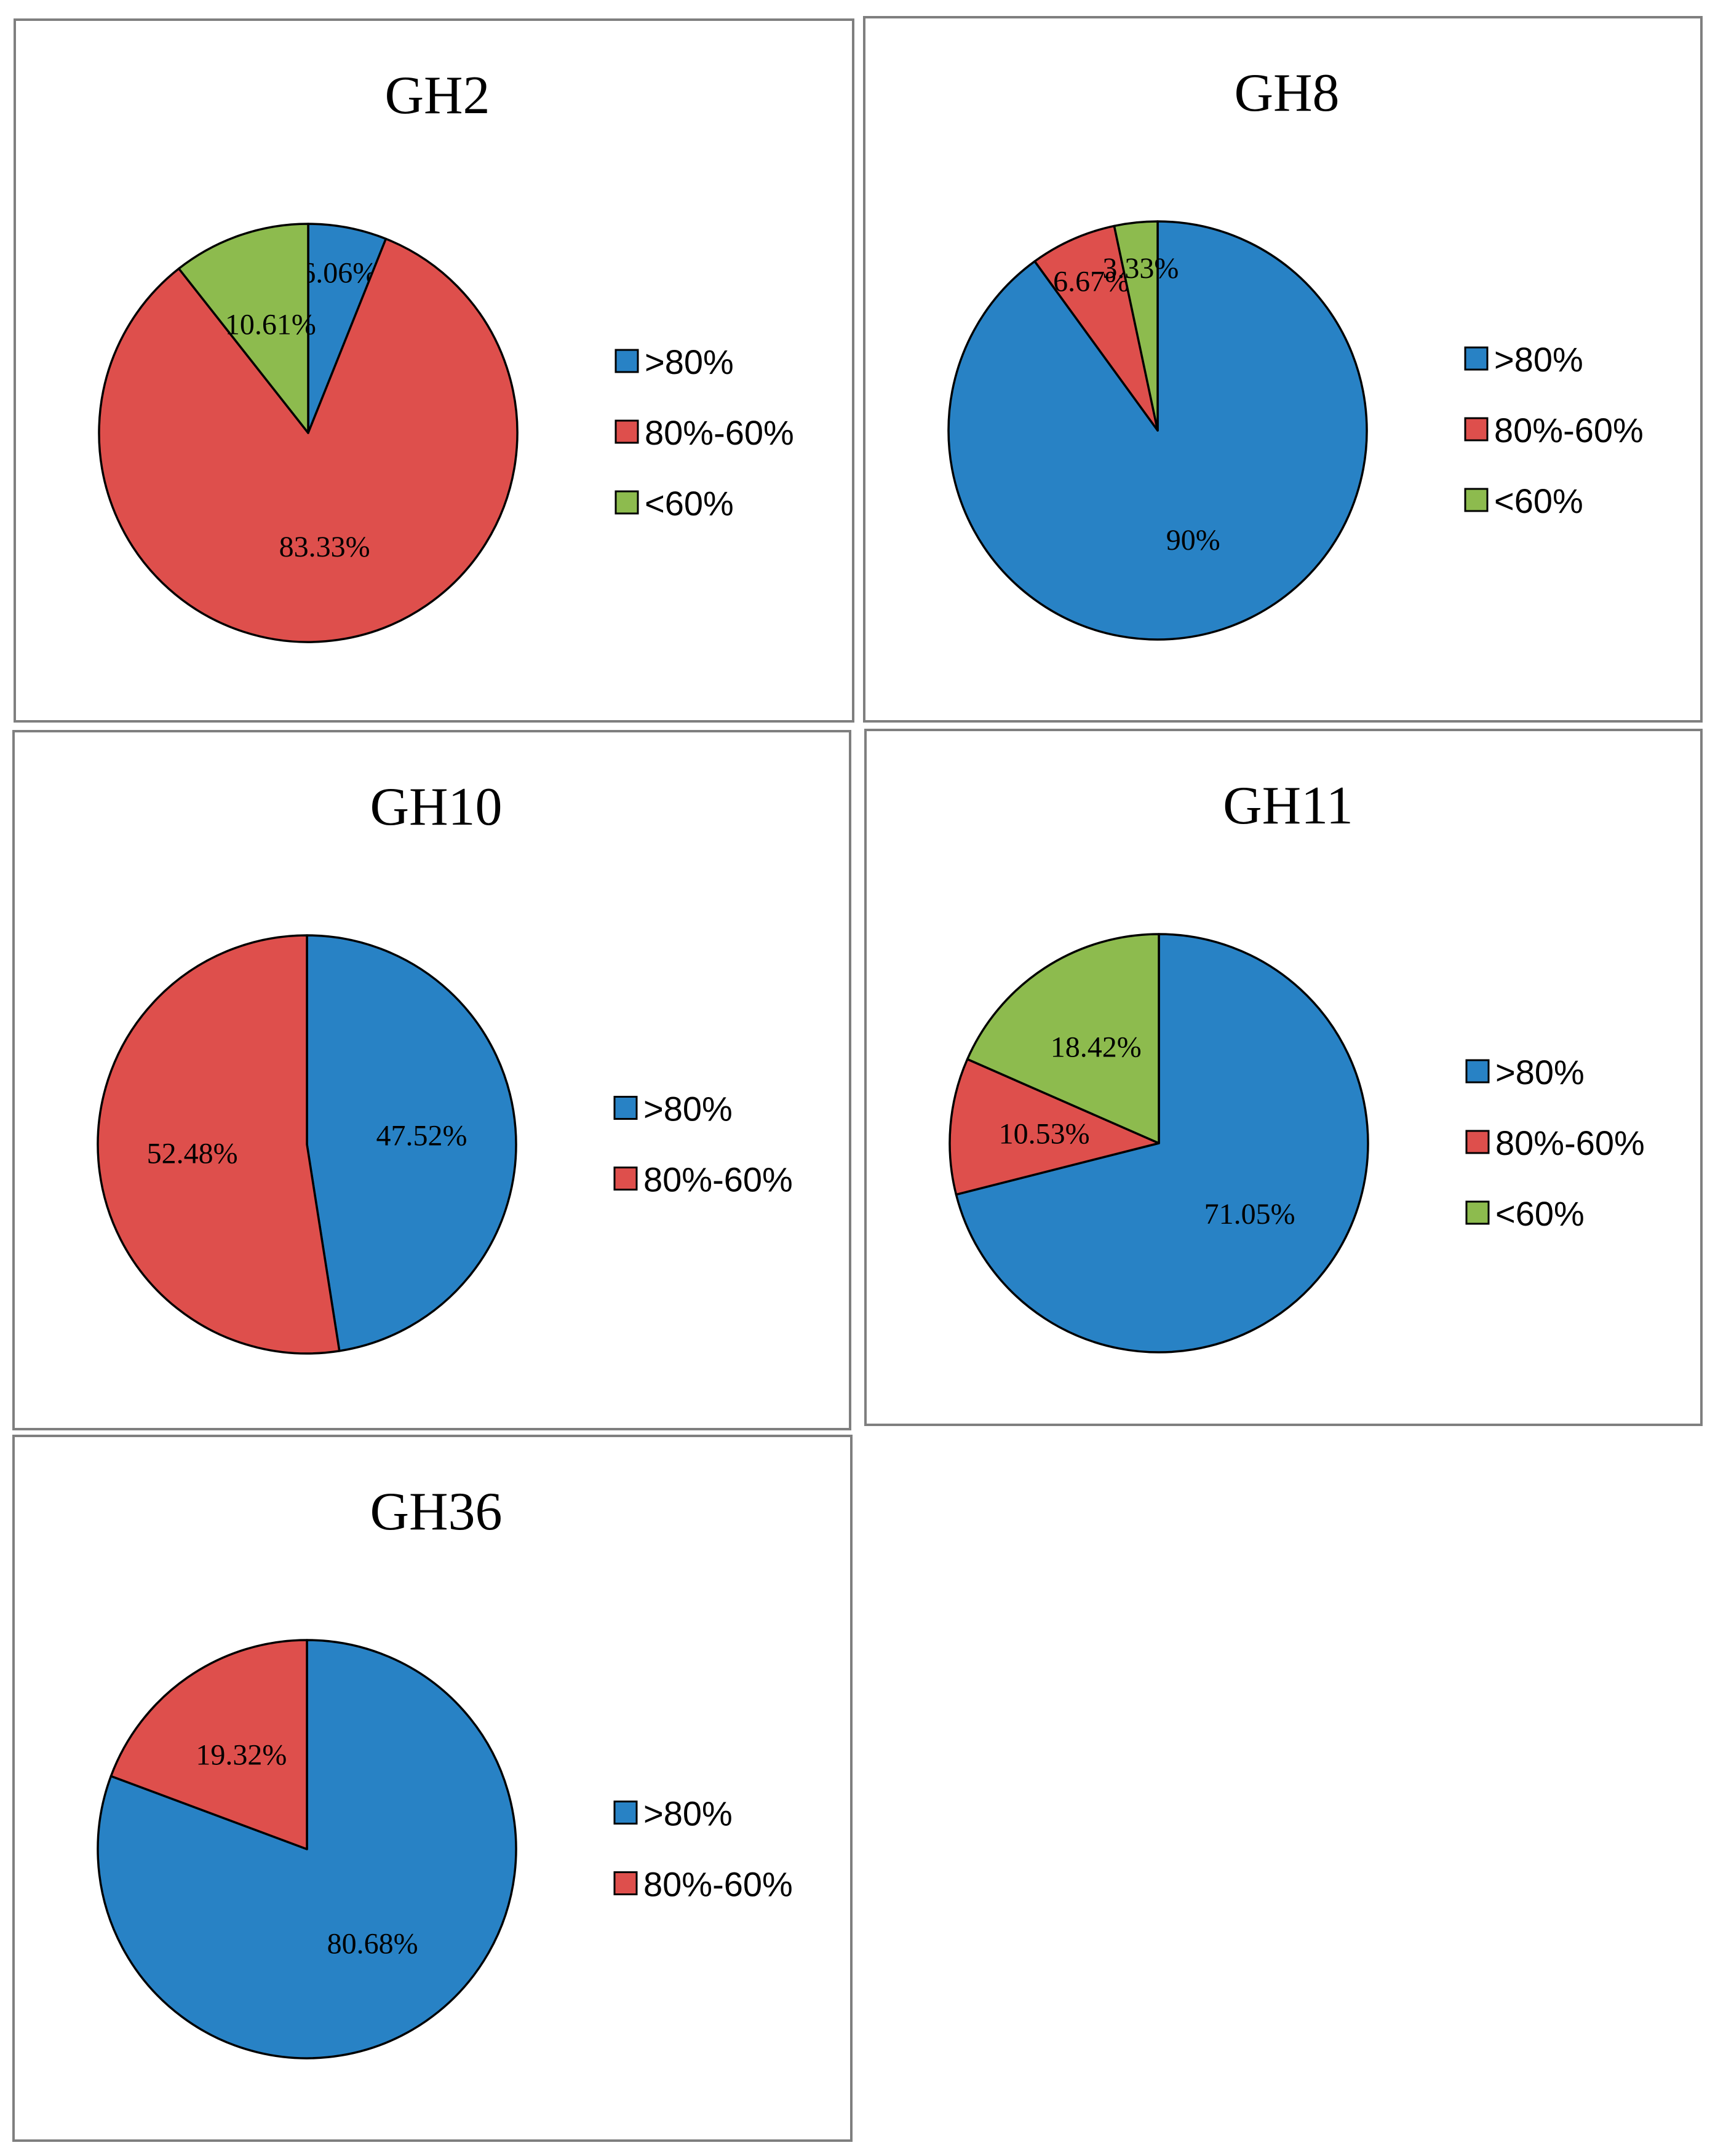  What do you see at coordinates (324, 547) in the screenshot?
I see `slice-data-label: 83.33%` at bounding box center [324, 547].